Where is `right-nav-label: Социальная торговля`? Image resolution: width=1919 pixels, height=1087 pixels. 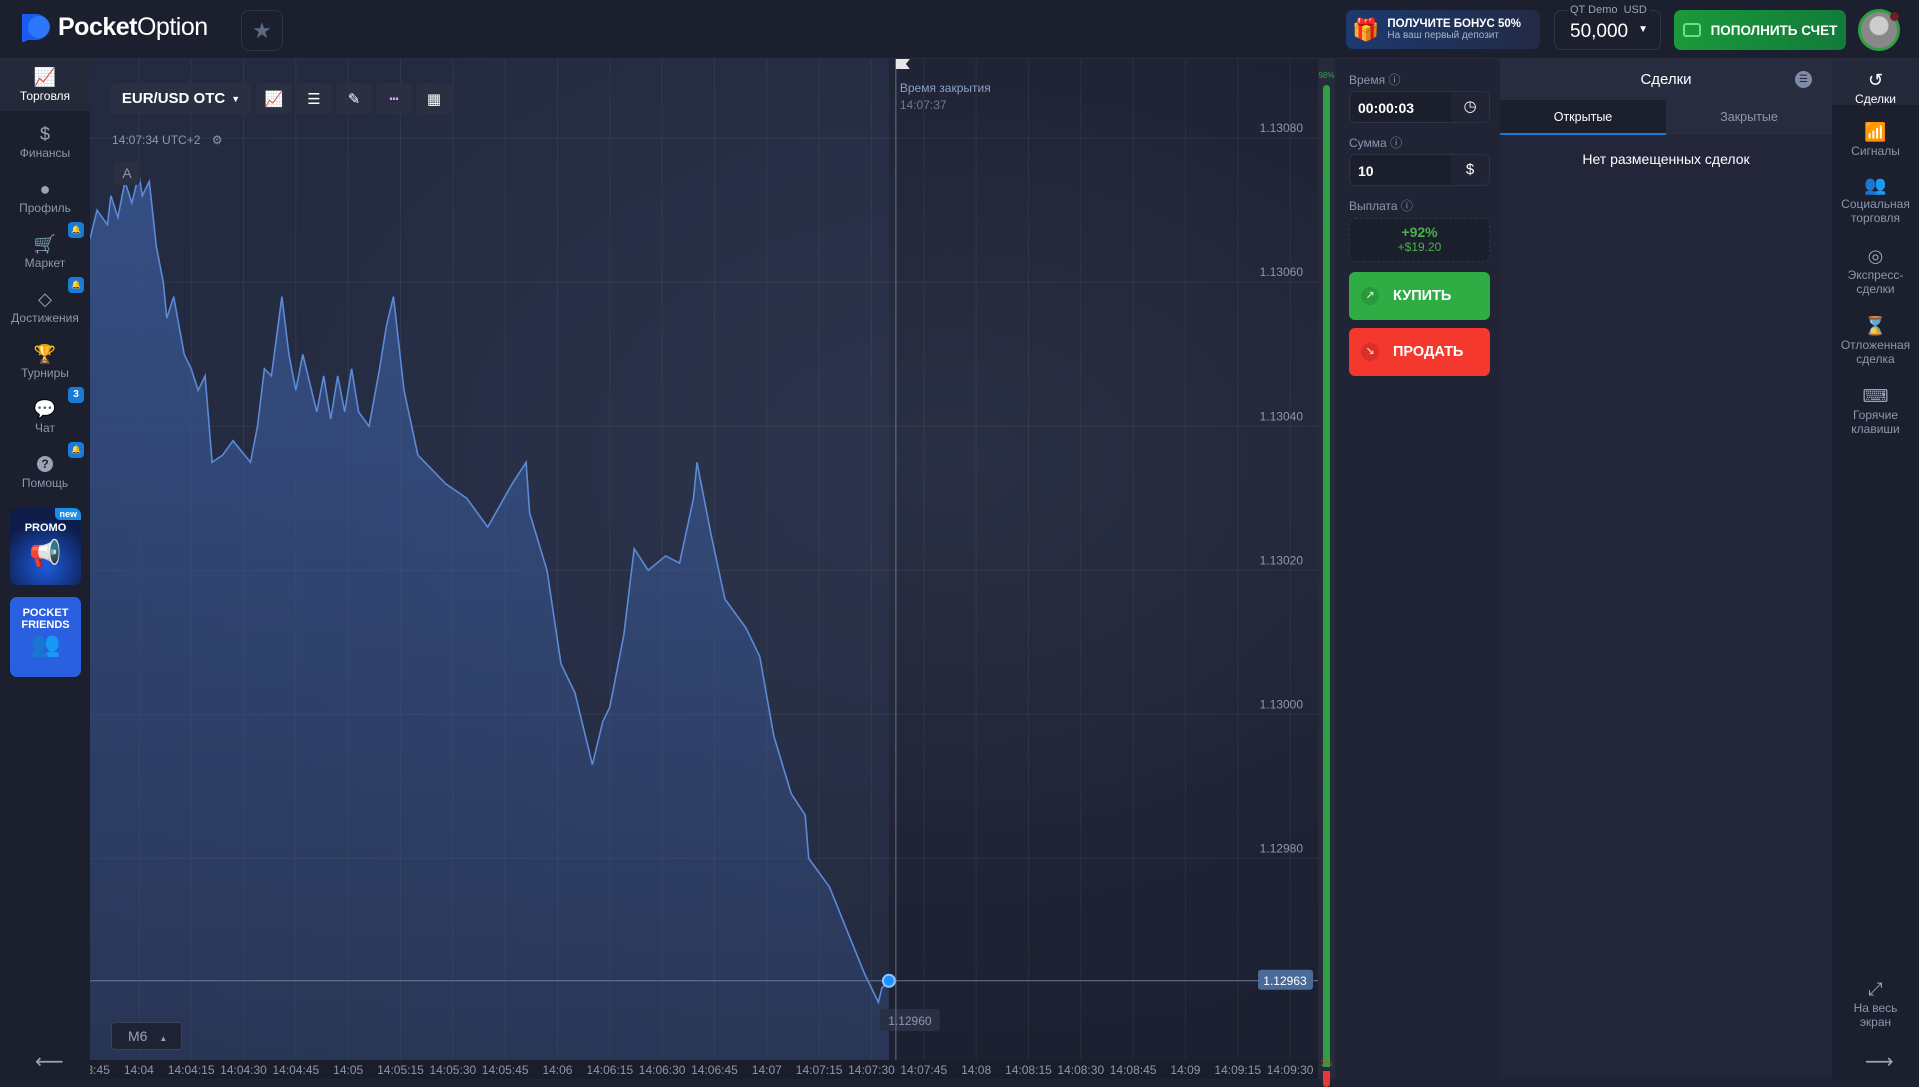 right-nav-label: Социальная торговля is located at coordinates (1875, 211).